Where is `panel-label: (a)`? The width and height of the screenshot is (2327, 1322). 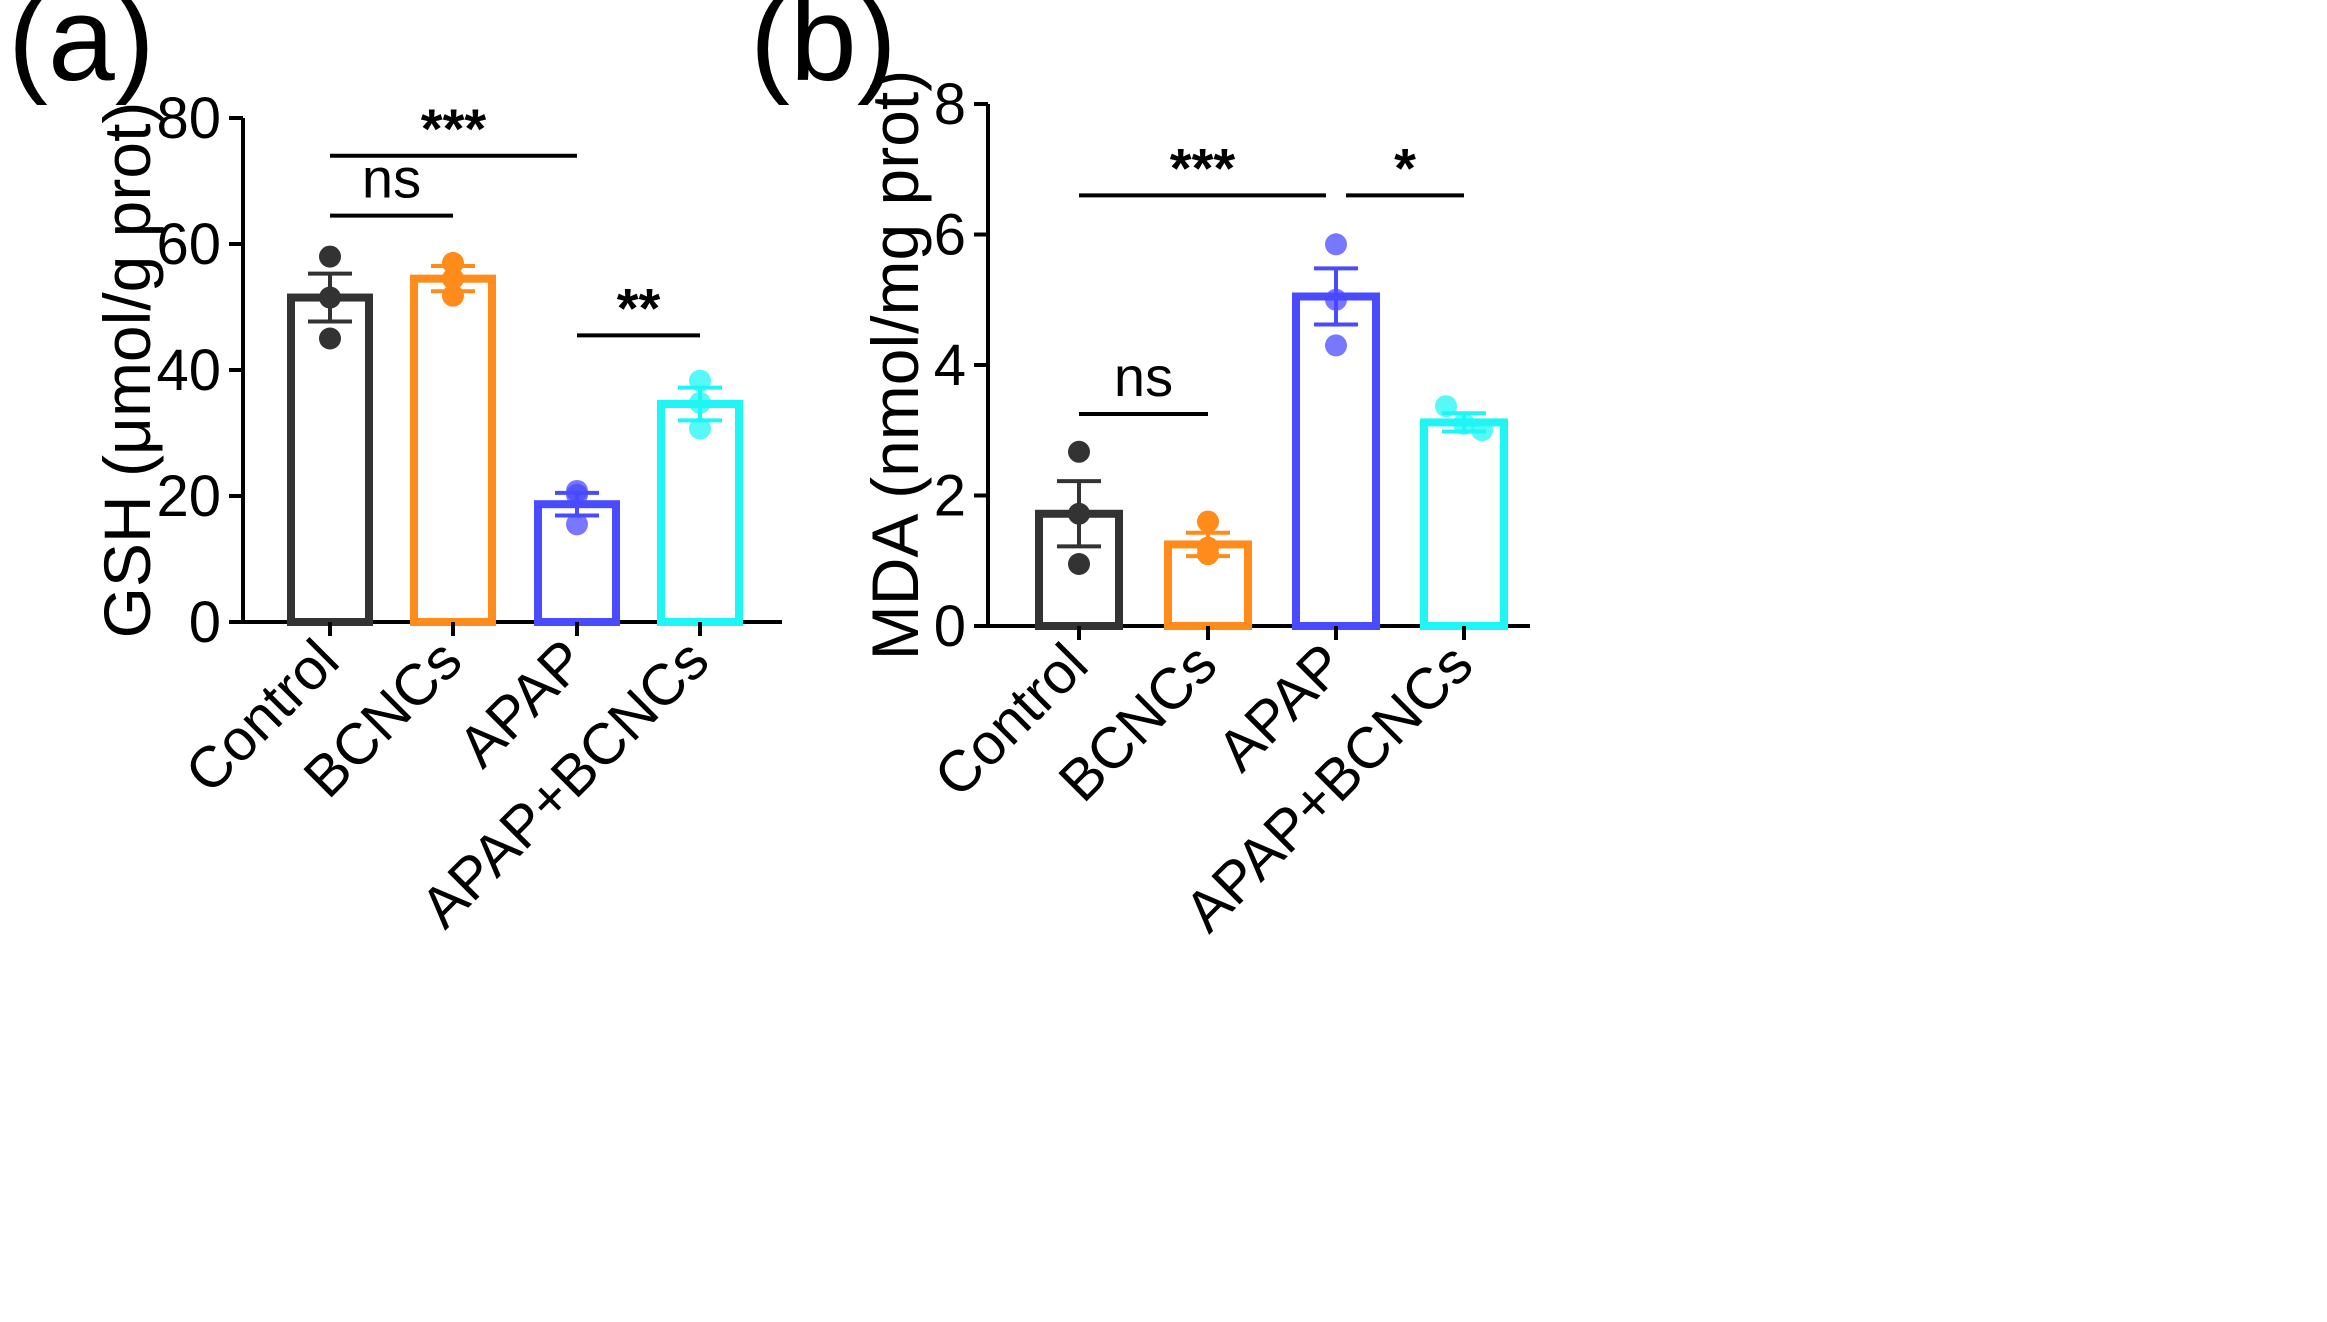
panel-label: (a) is located at coordinates (81, 53).